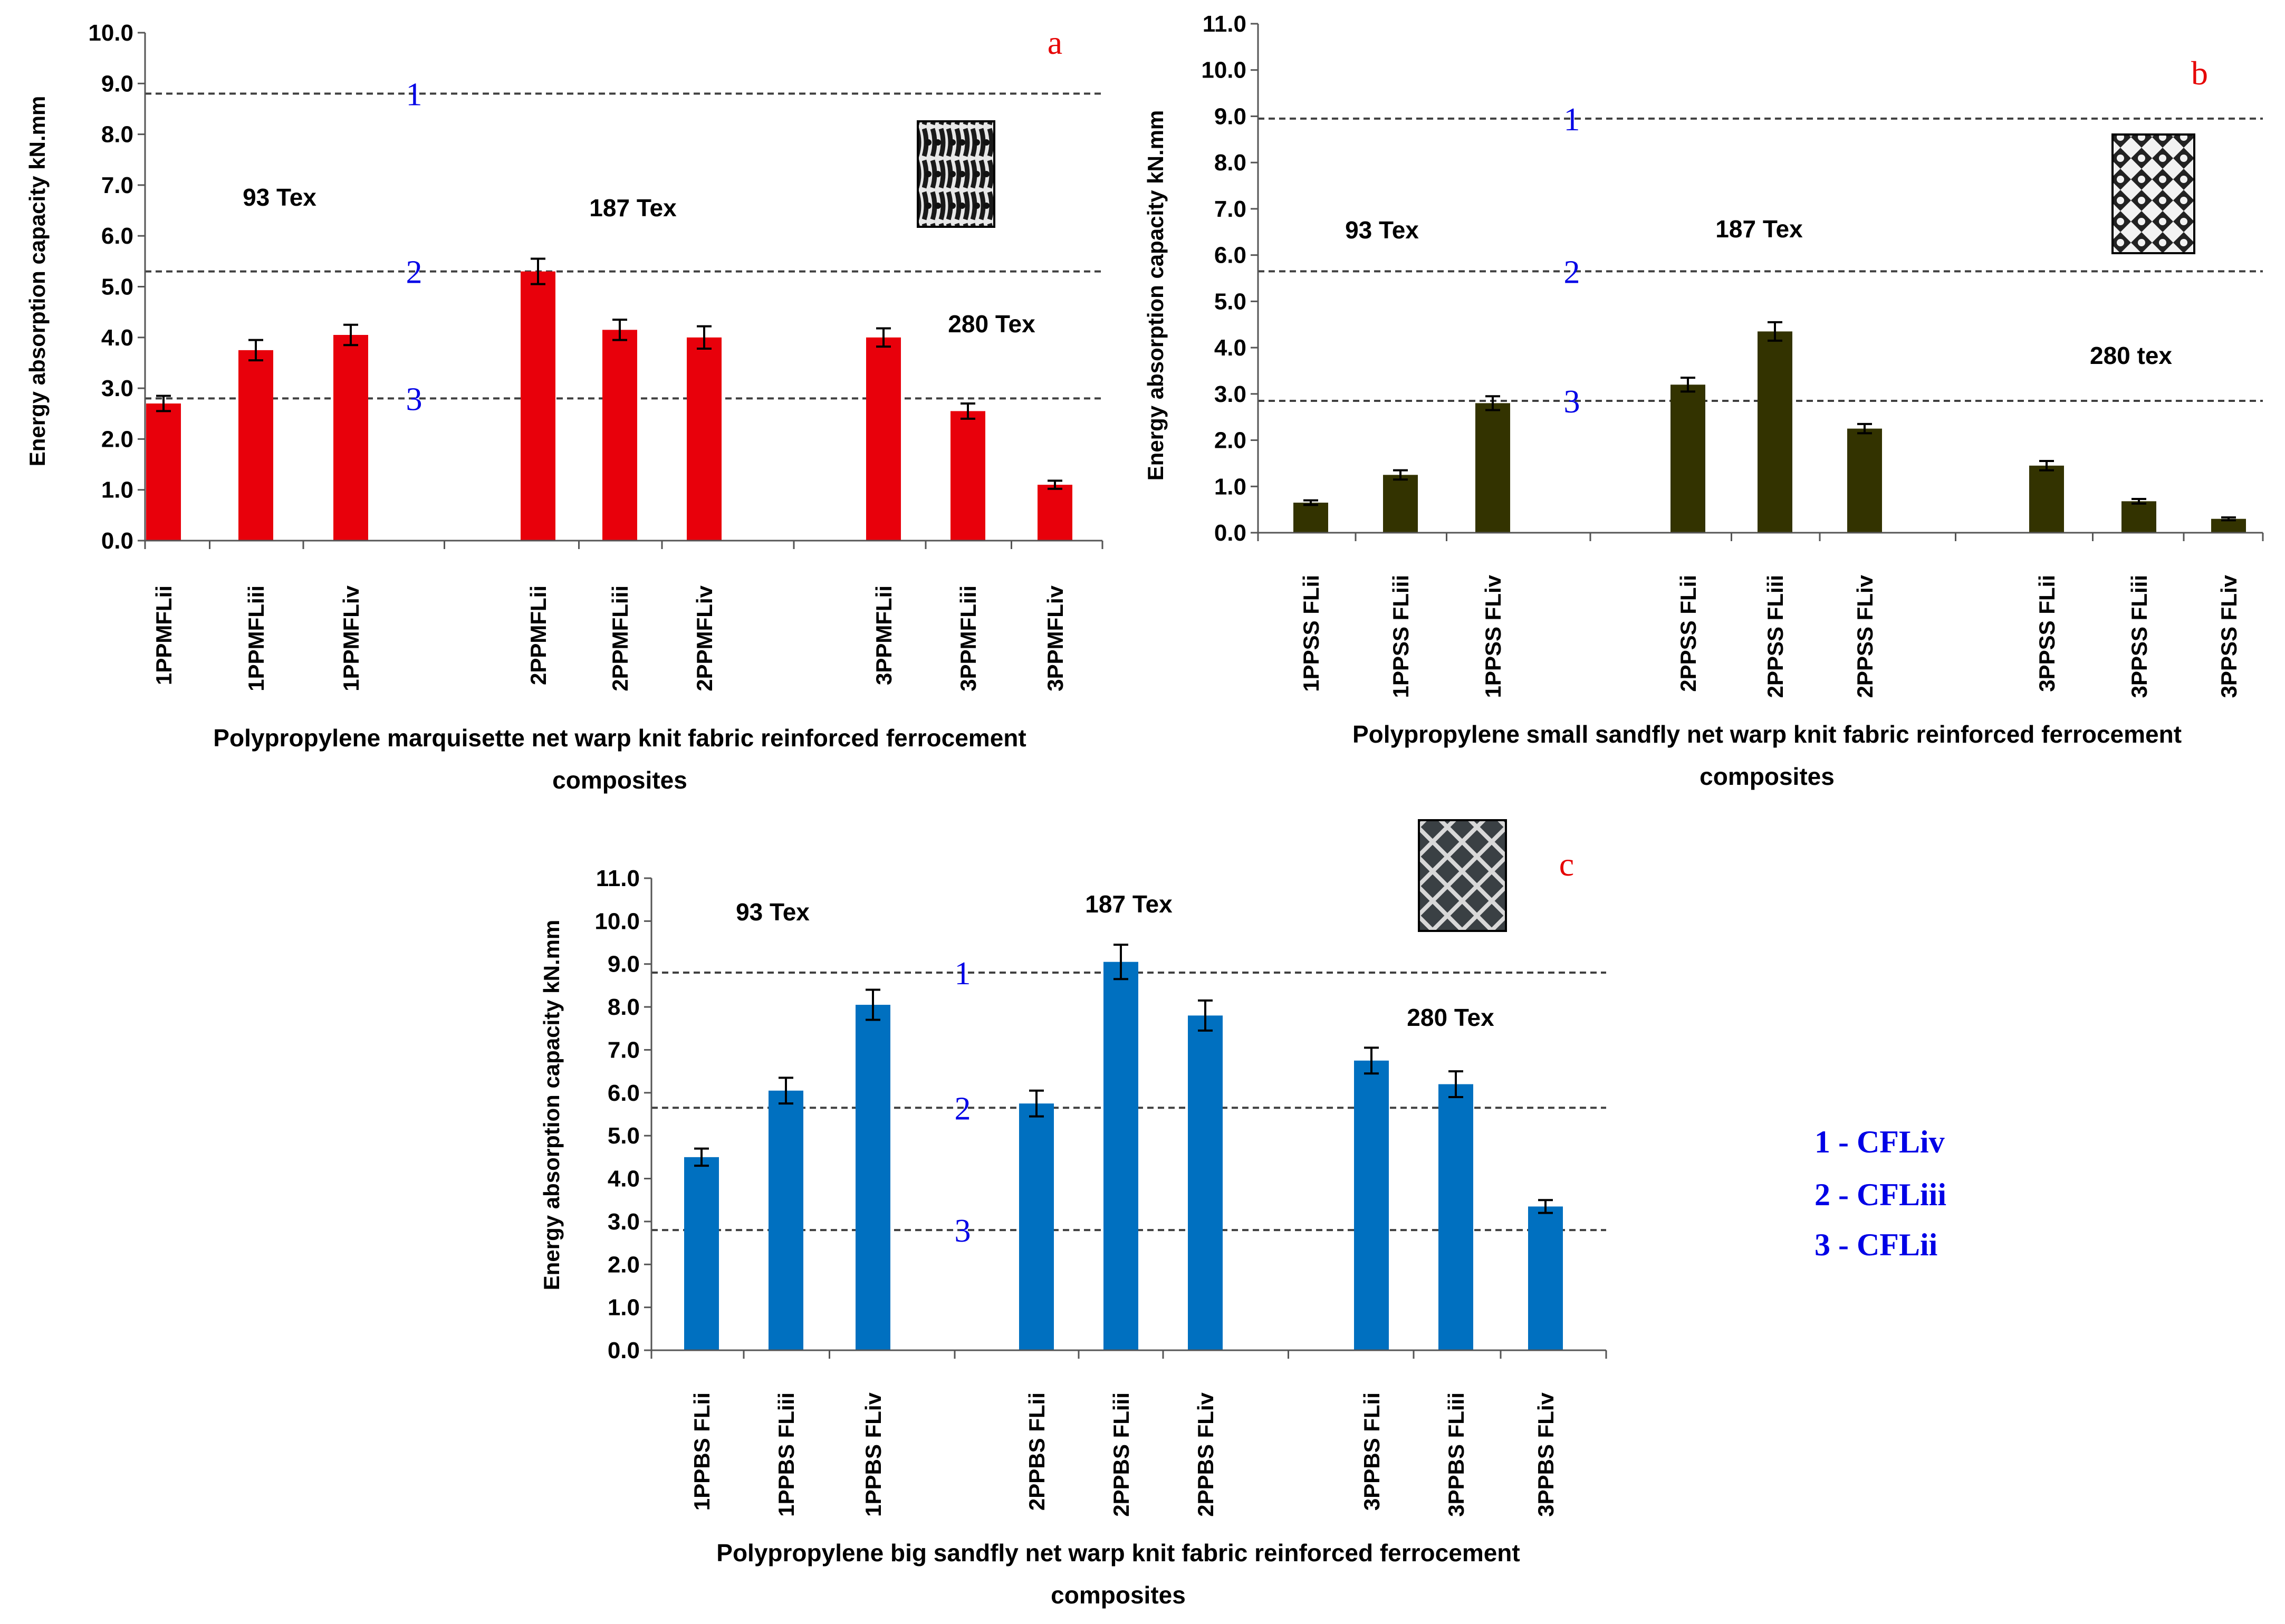 Image resolution: width=2285 pixels, height=1624 pixels. What do you see at coordinates (117, 439) in the screenshot?
I see `y-tick-label-a: 2.0` at bounding box center [117, 439].